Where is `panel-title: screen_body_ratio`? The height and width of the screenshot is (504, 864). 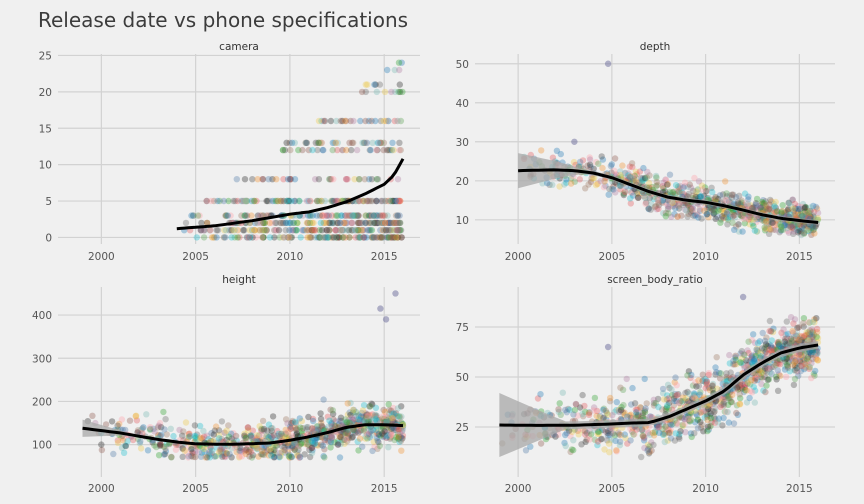 panel-title: screen_body_ratio is located at coordinates (655, 280).